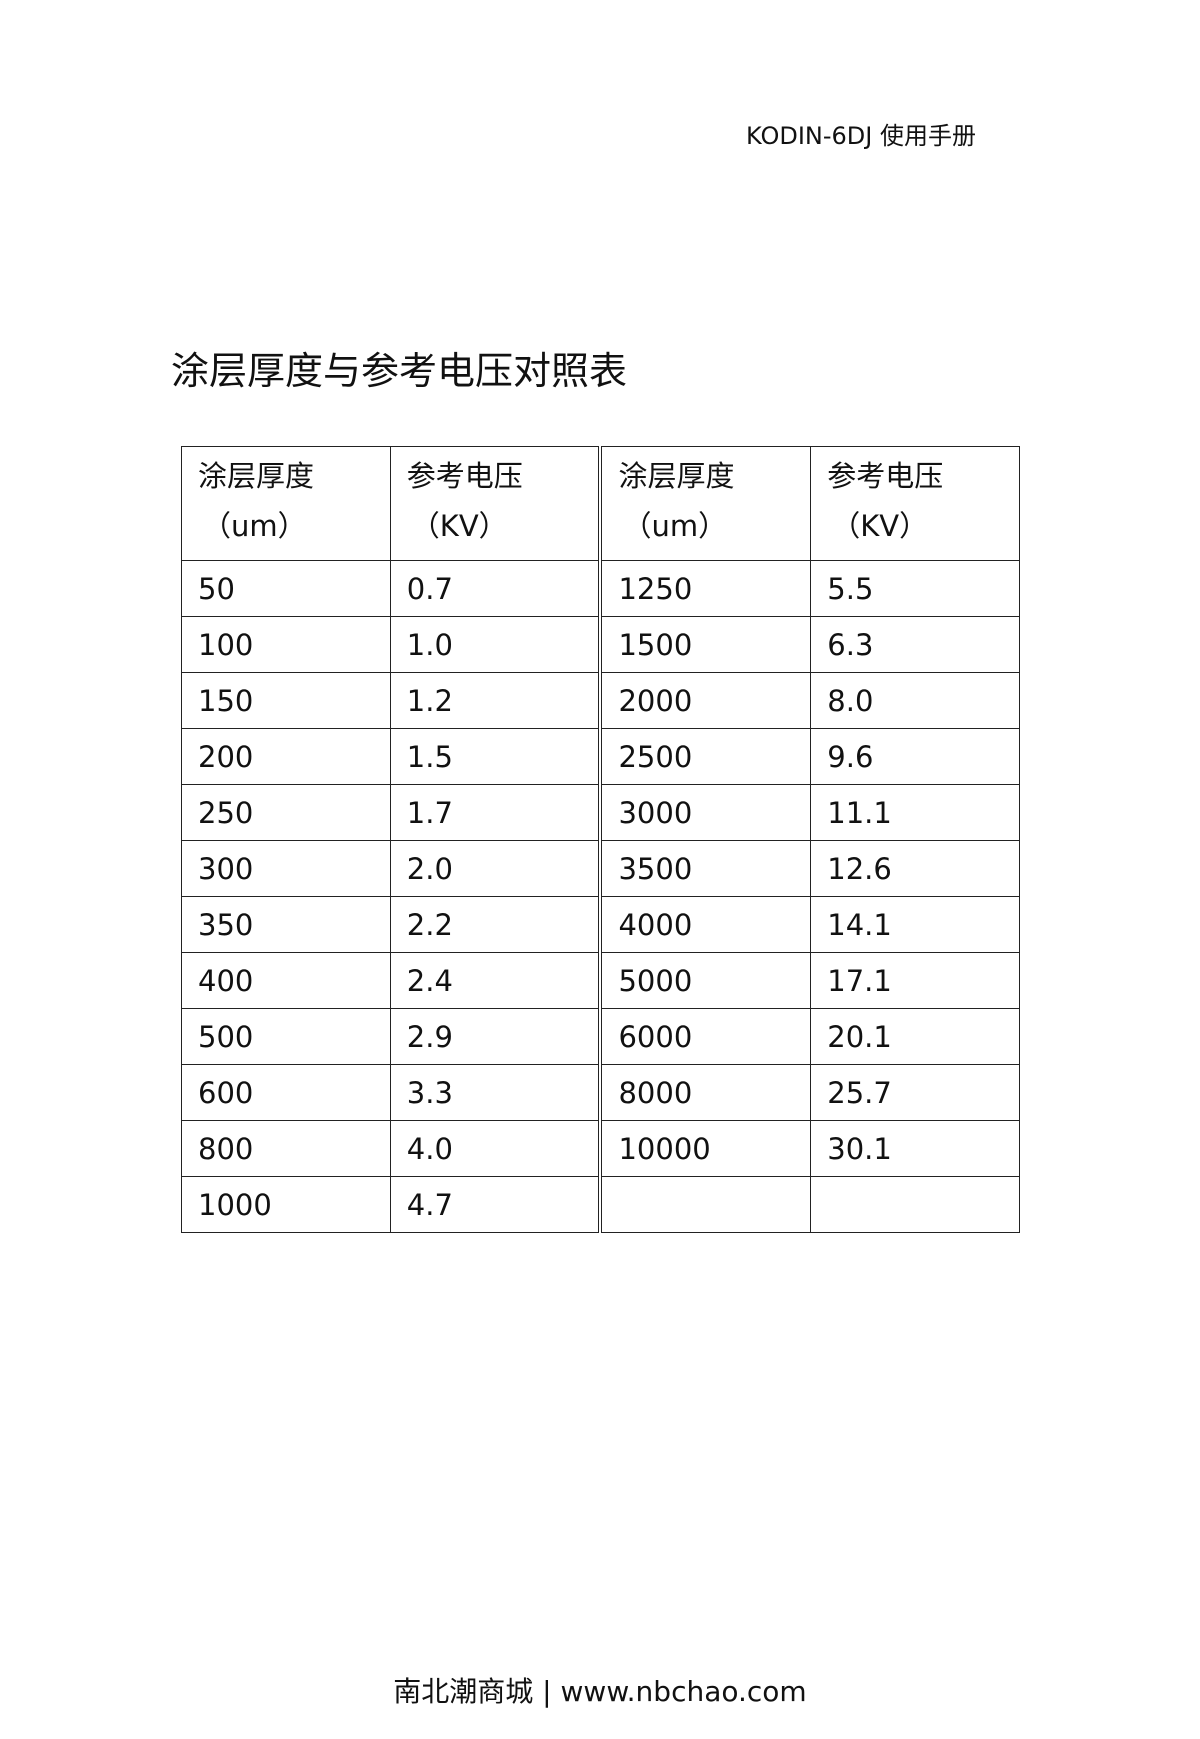  What do you see at coordinates (705, 700) in the screenshot?
I see `table-cell: 2000` at bounding box center [705, 700].